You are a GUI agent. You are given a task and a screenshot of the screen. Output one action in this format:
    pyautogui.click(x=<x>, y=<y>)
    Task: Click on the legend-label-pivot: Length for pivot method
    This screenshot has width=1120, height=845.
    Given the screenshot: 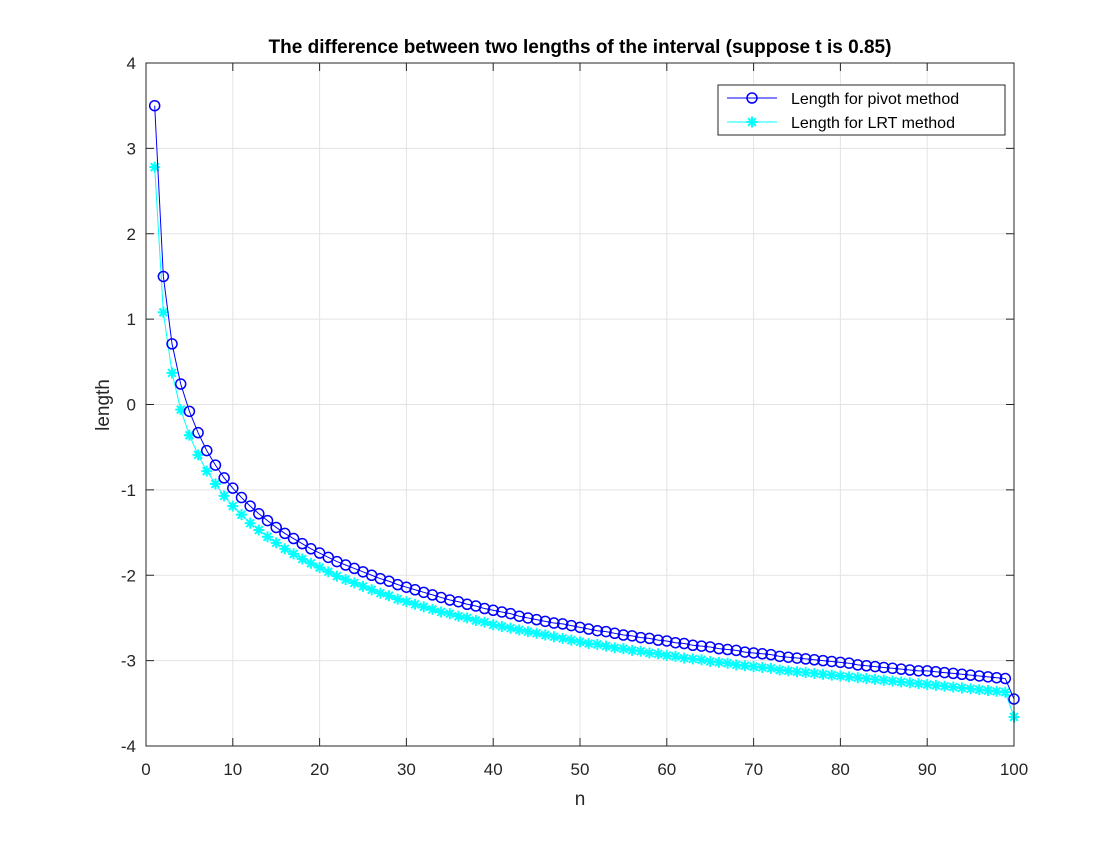 What is the action you would take?
    pyautogui.click(x=875, y=99)
    